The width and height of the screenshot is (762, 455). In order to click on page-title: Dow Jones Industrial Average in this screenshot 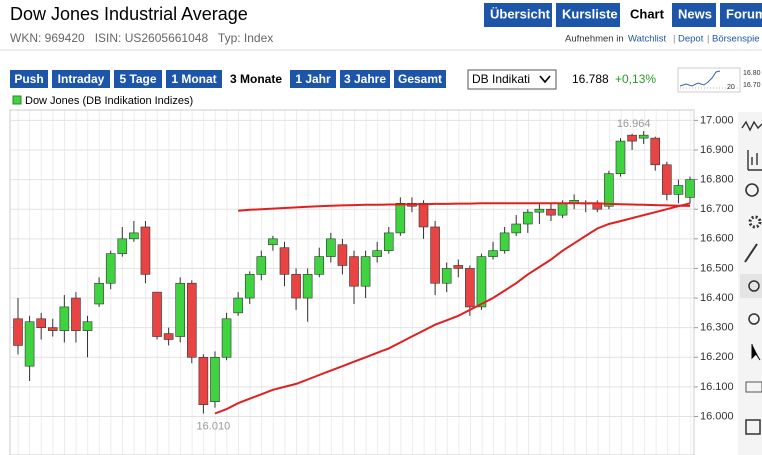, I will do `click(129, 14)`.